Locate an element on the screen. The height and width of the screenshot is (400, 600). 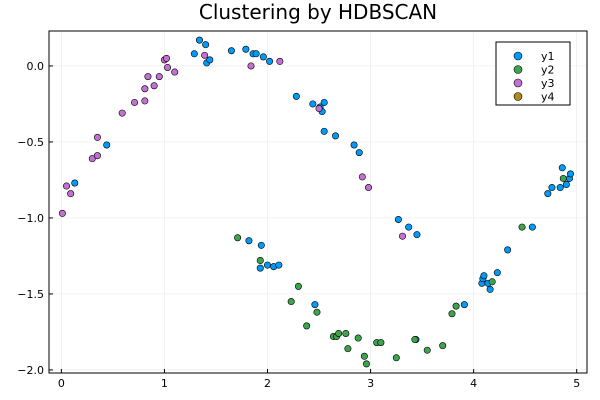
y-tick-label: −1.5 is located at coordinates (30, 294).